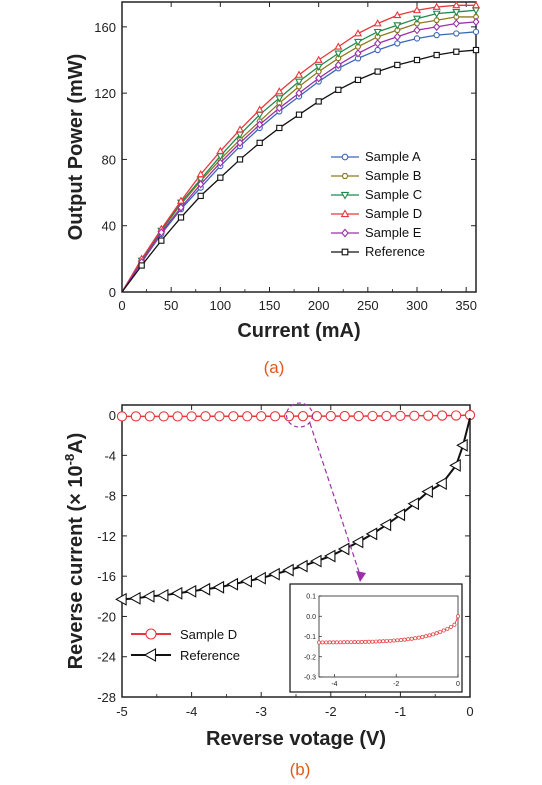  What do you see at coordinates (296, 415) in the screenshot?
I see `series-sample-d` at bounding box center [296, 415].